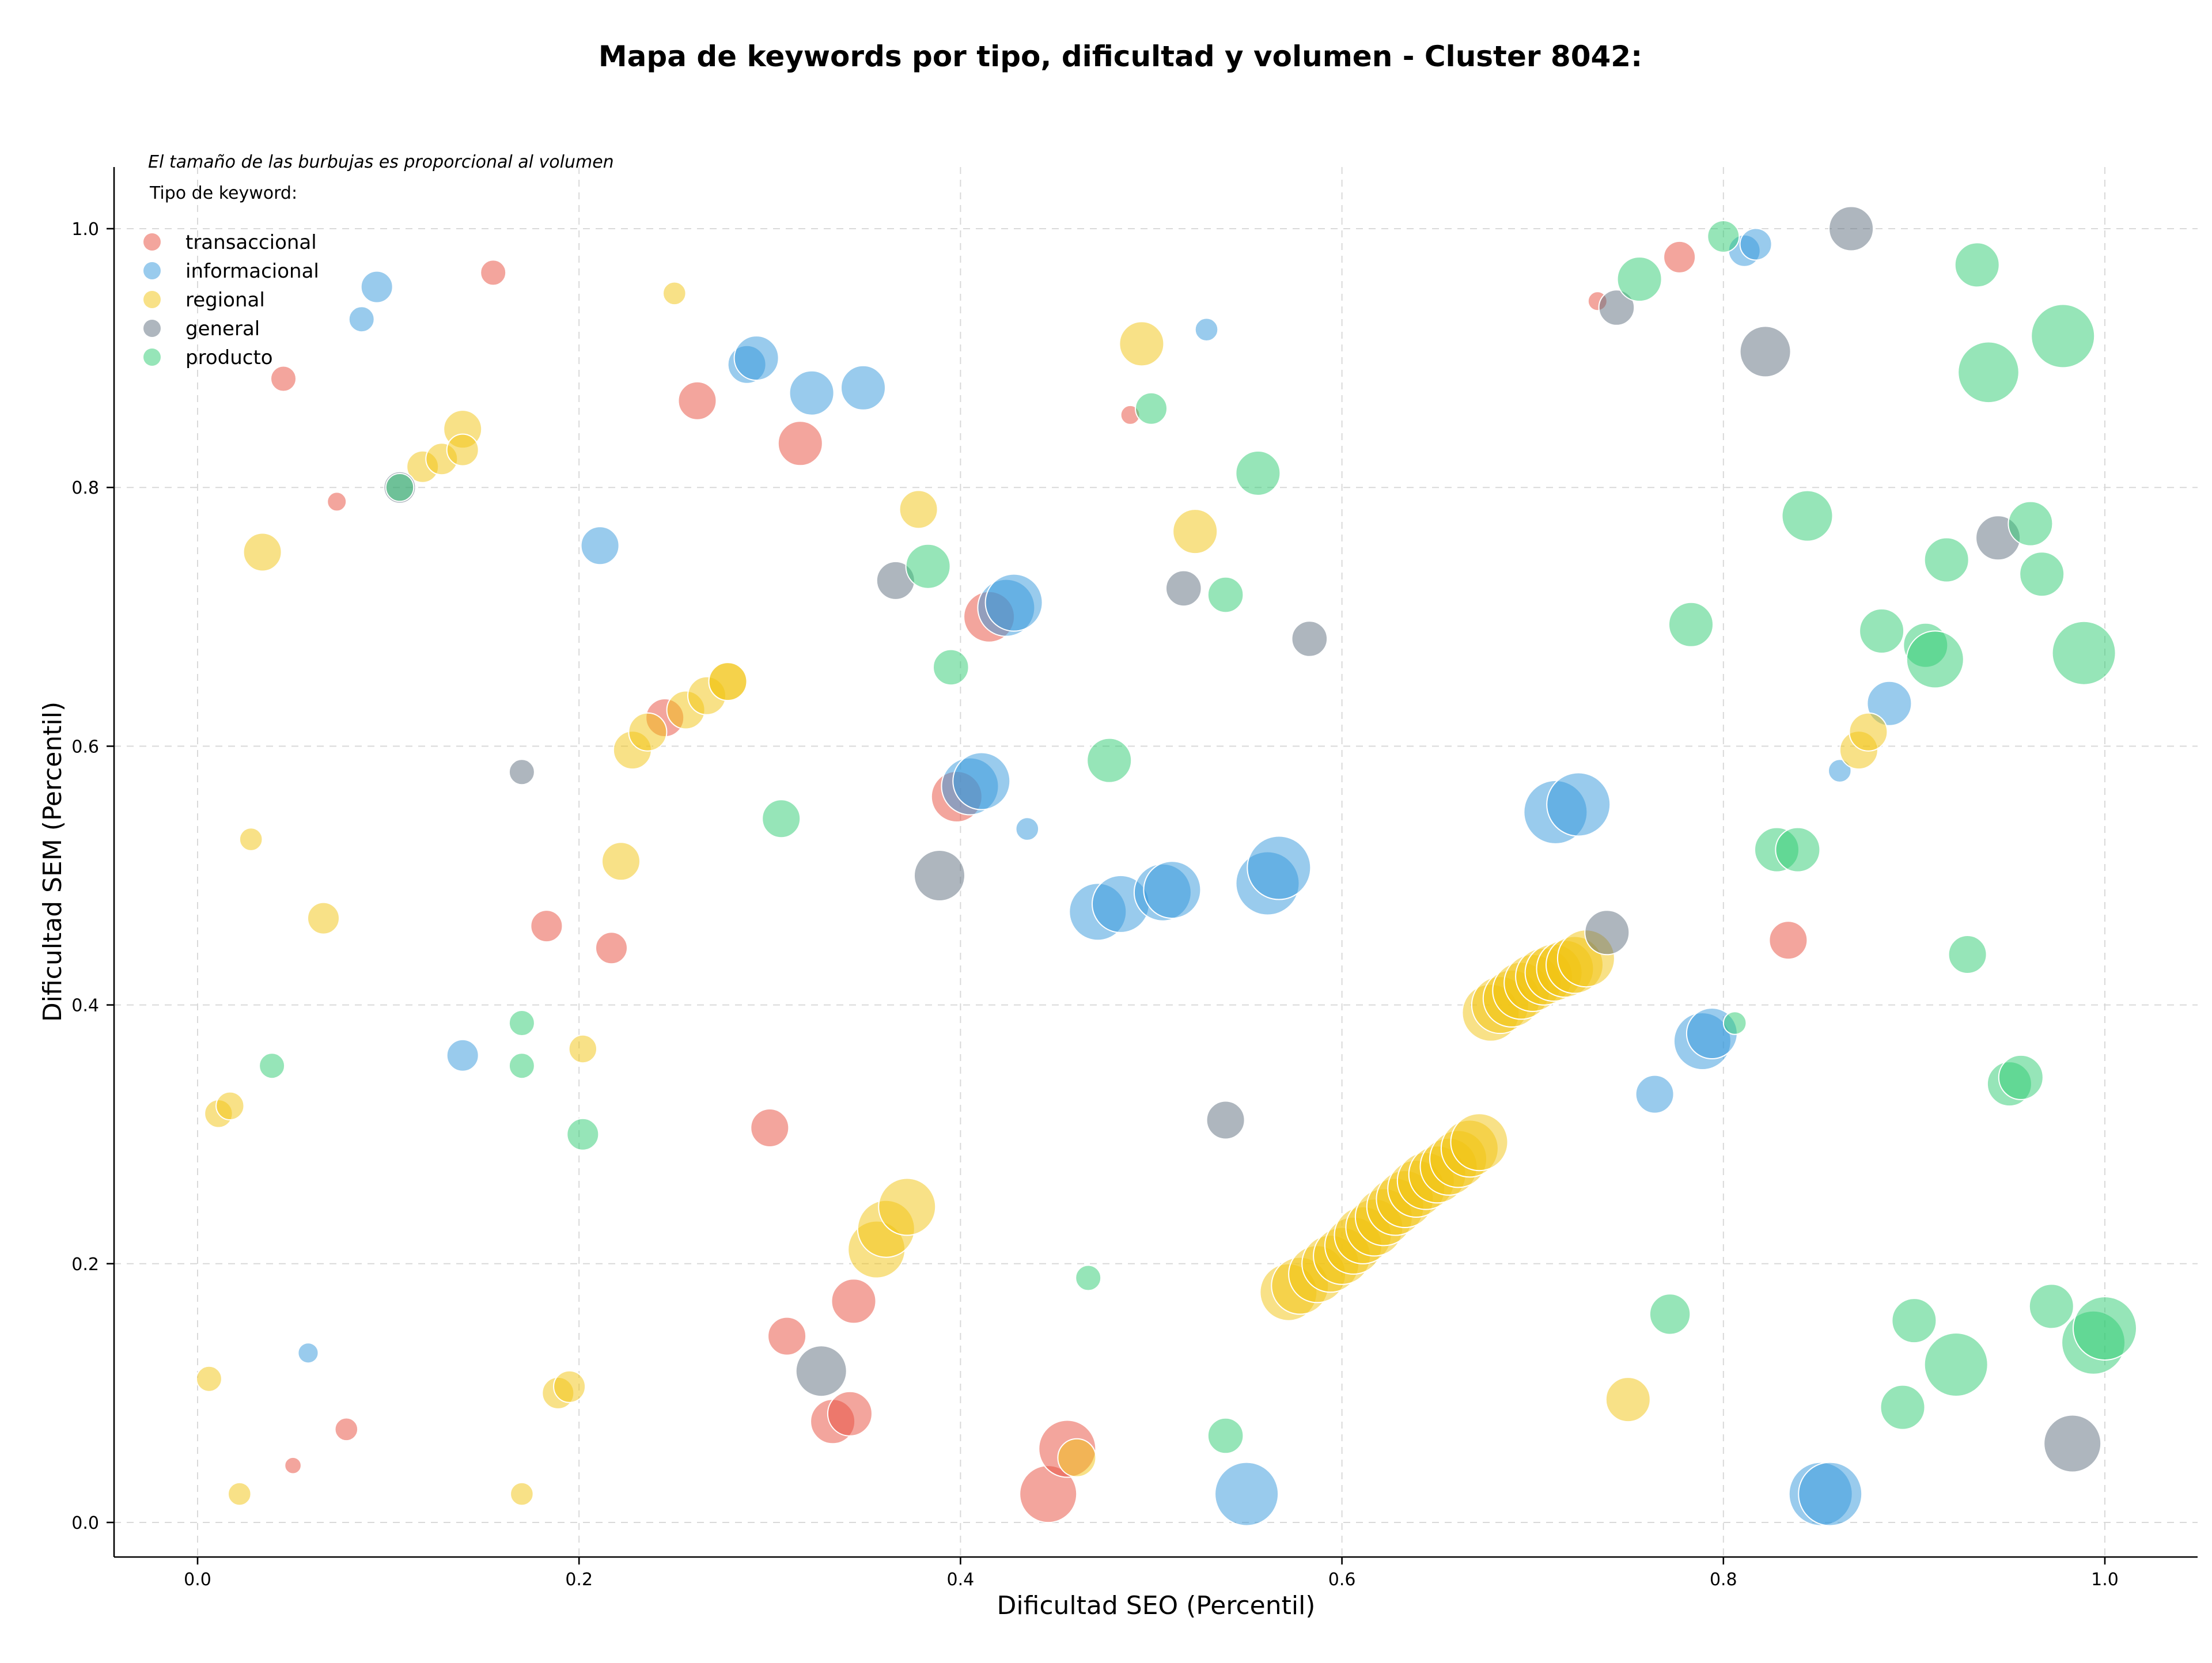 This screenshot has width=2212, height=1663. I want to click on x-tick-label: 0.0, so click(197, 1580).